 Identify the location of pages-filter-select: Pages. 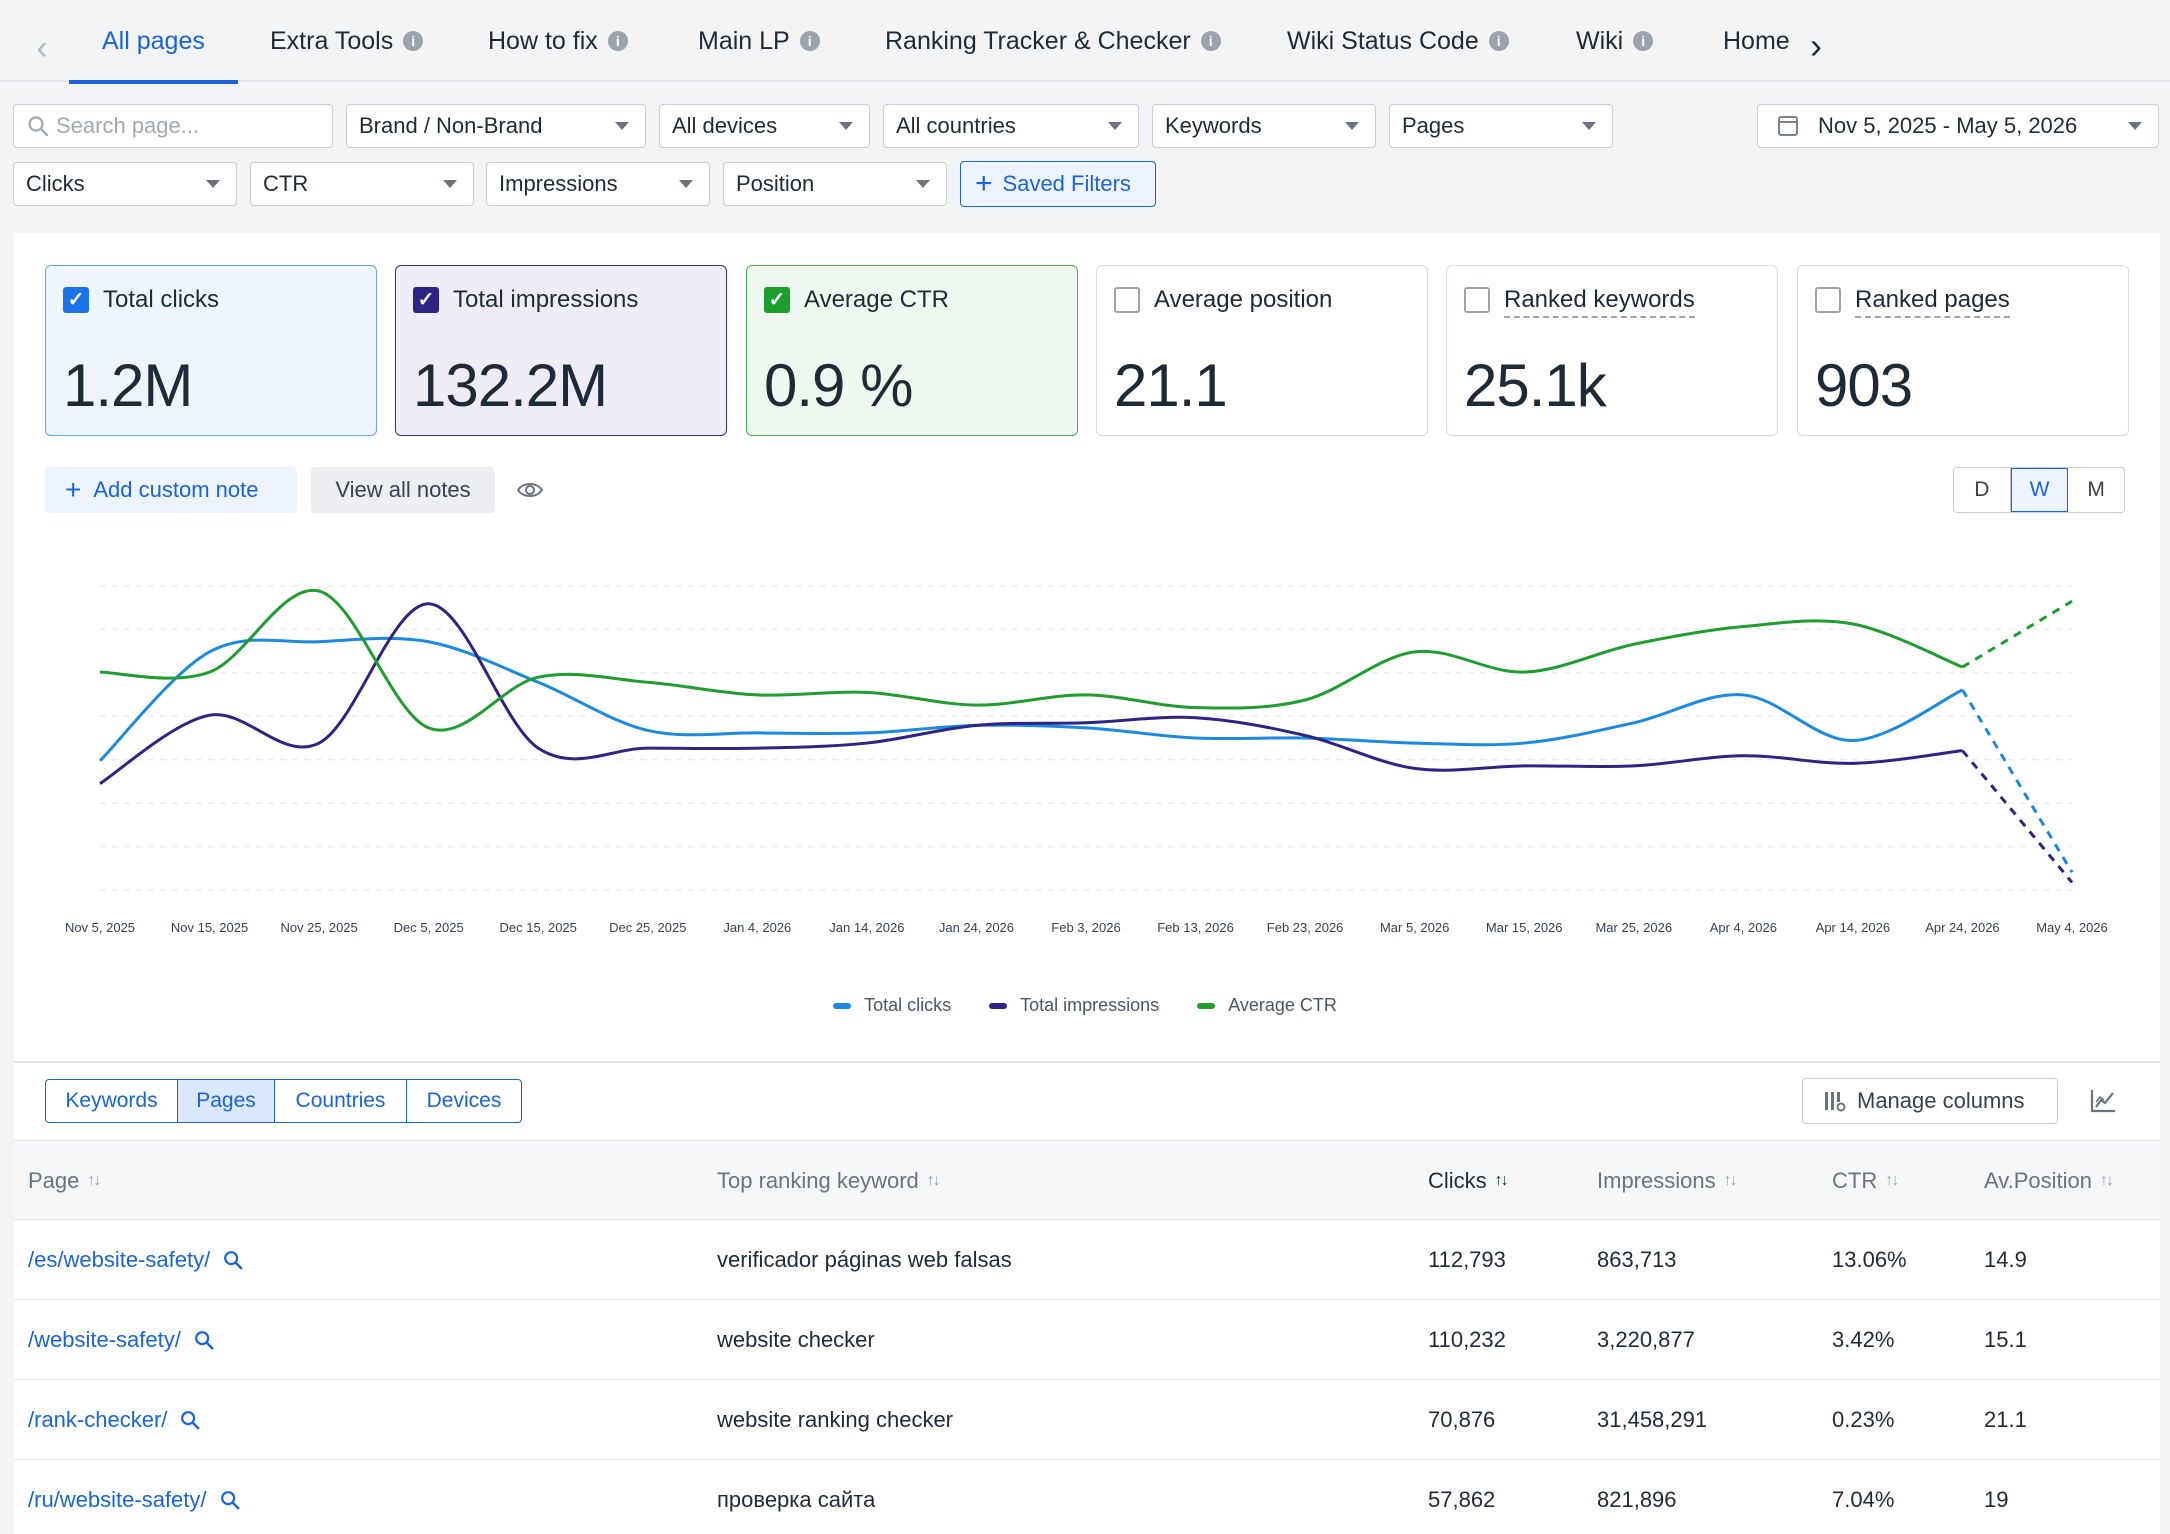
(1501, 126).